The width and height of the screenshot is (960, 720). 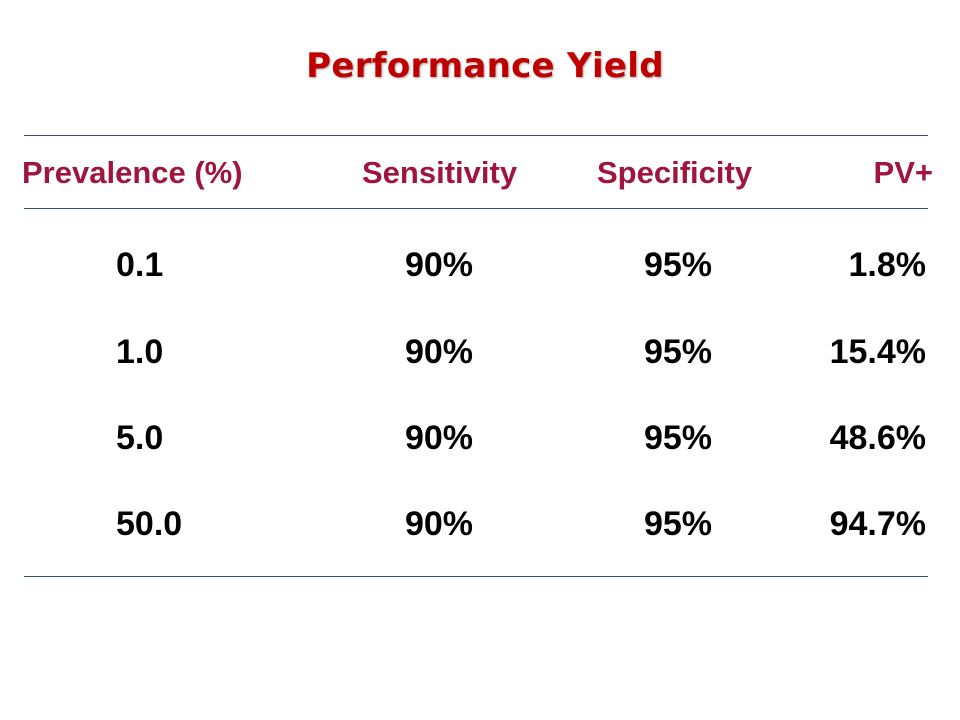 What do you see at coordinates (675, 172) in the screenshot?
I see `header-specificity: Specificity` at bounding box center [675, 172].